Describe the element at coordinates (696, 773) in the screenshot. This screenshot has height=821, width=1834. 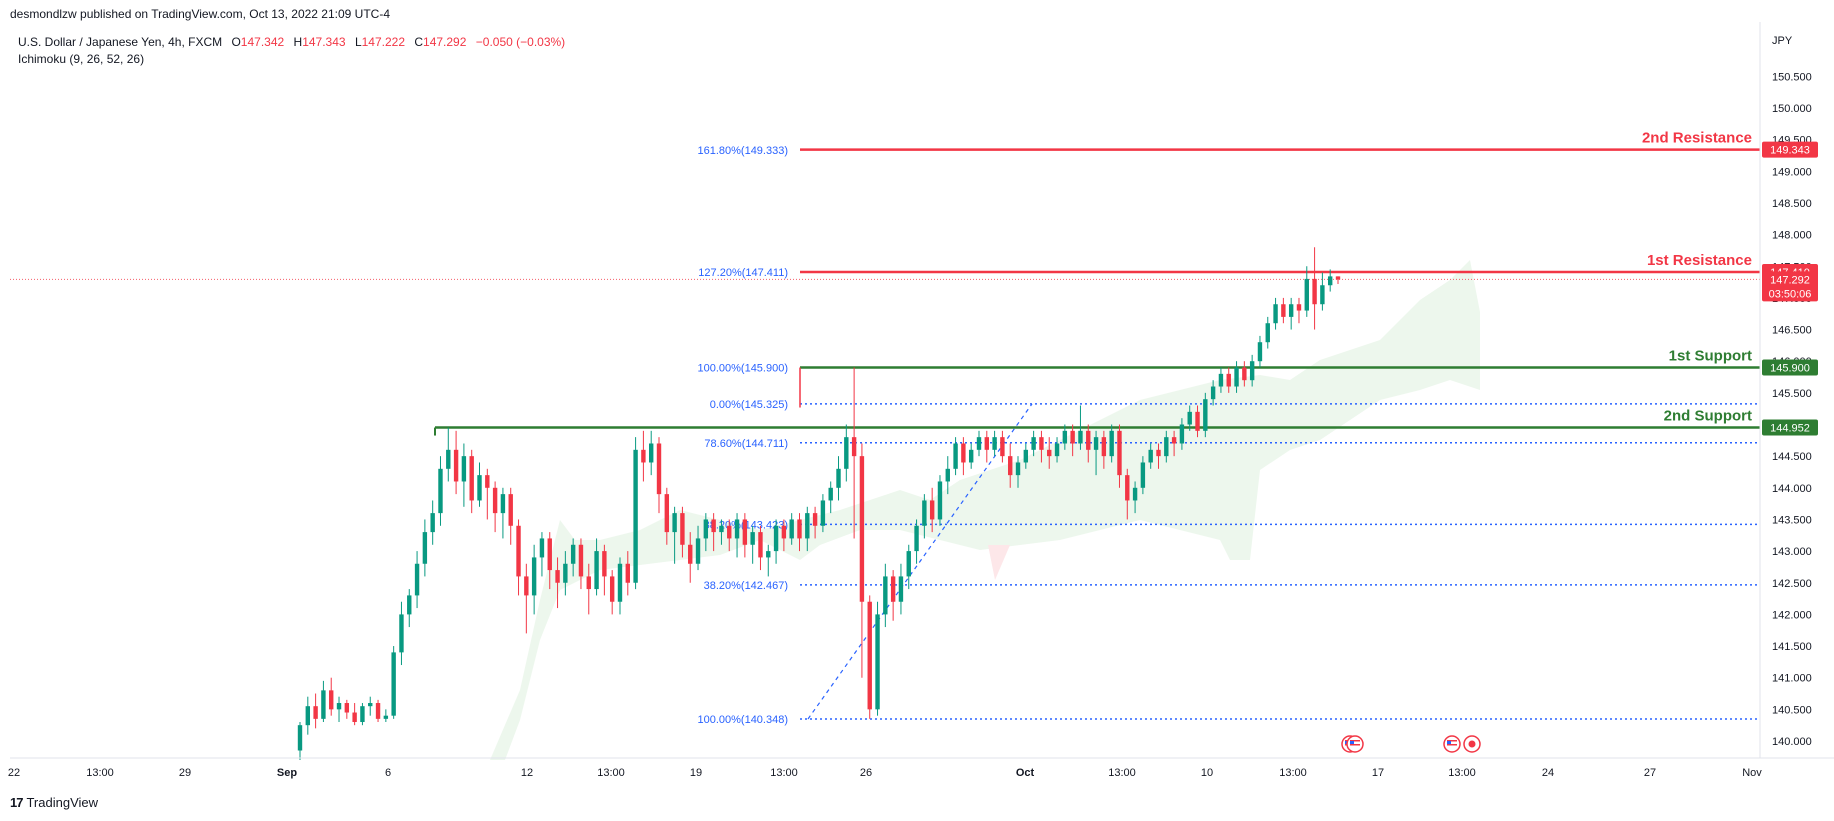
I see `time-tick-label: 19` at that location.